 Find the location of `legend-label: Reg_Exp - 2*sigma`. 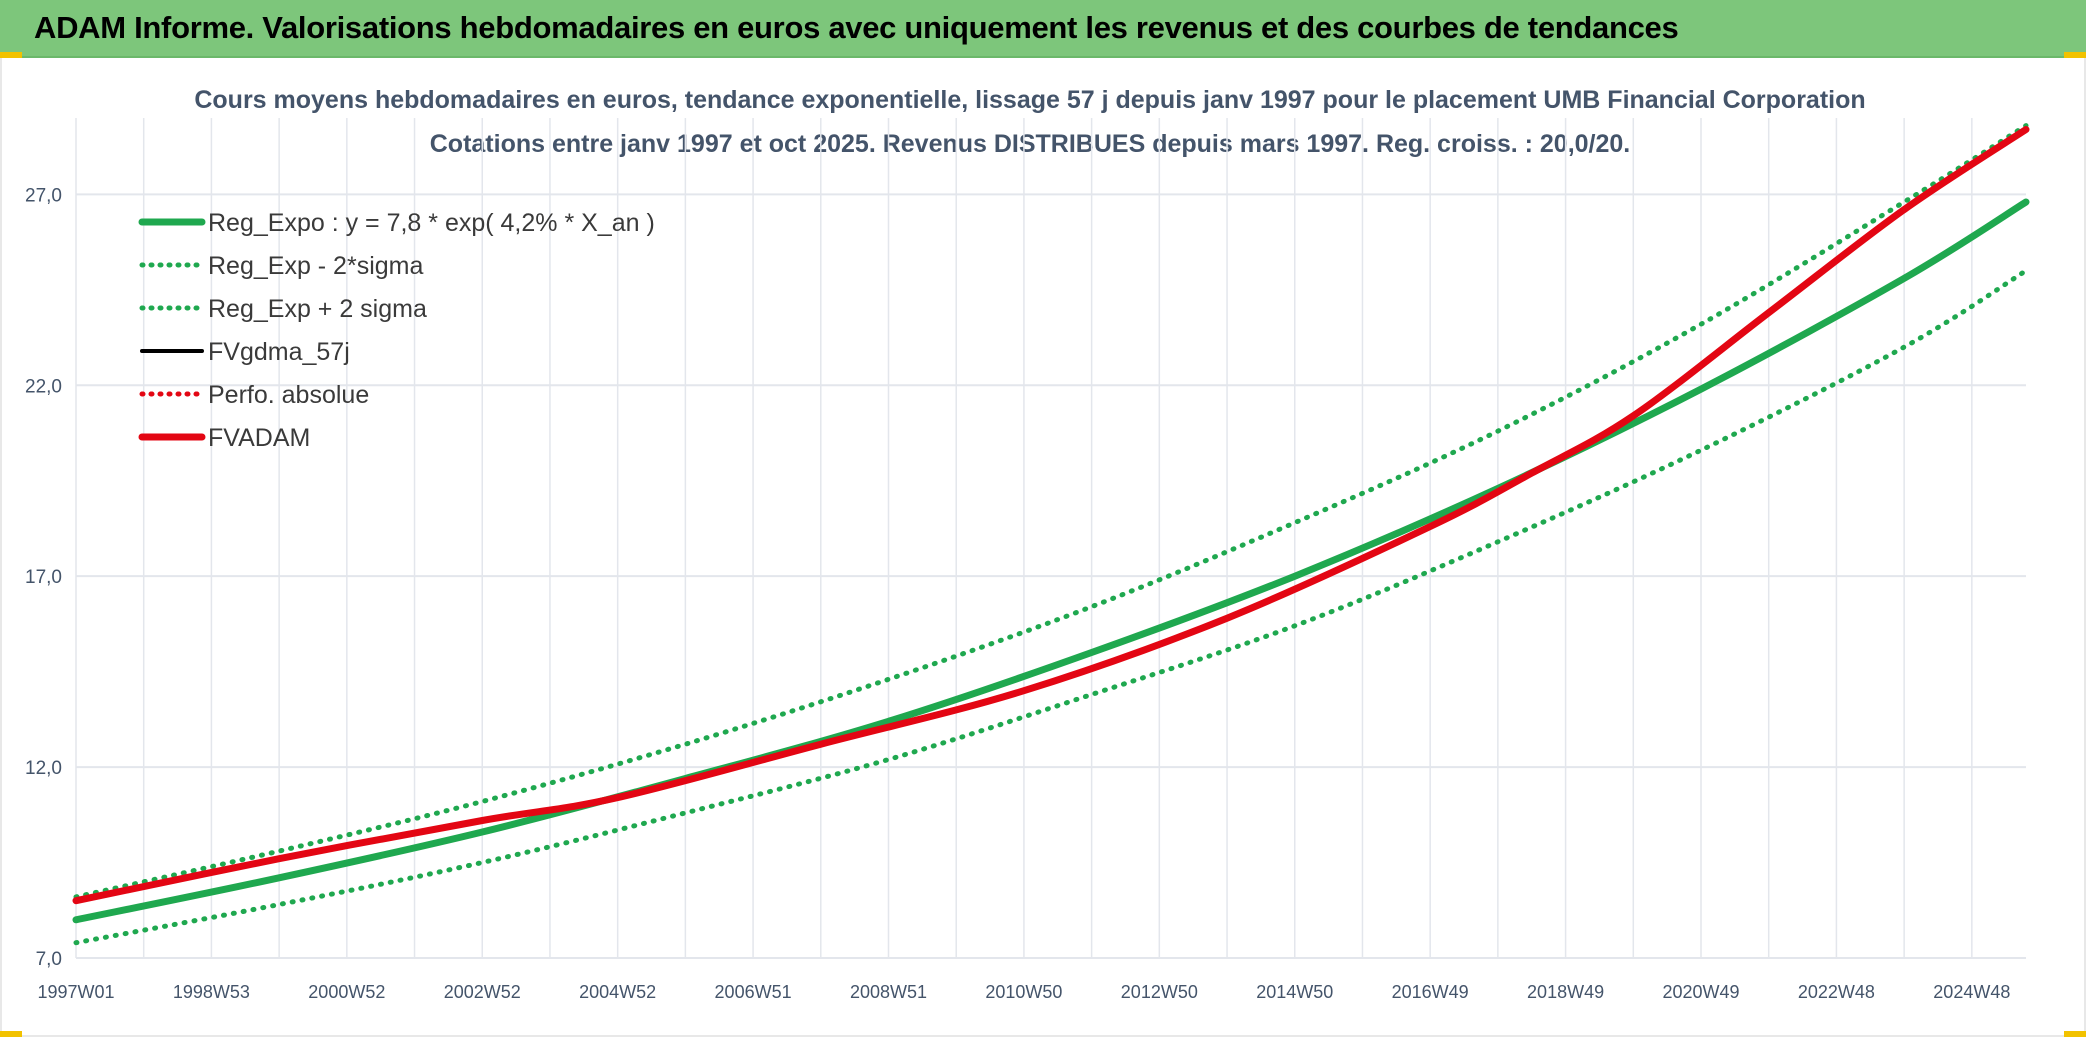

legend-label: Reg_Exp - 2*sigma is located at coordinates (315, 266).